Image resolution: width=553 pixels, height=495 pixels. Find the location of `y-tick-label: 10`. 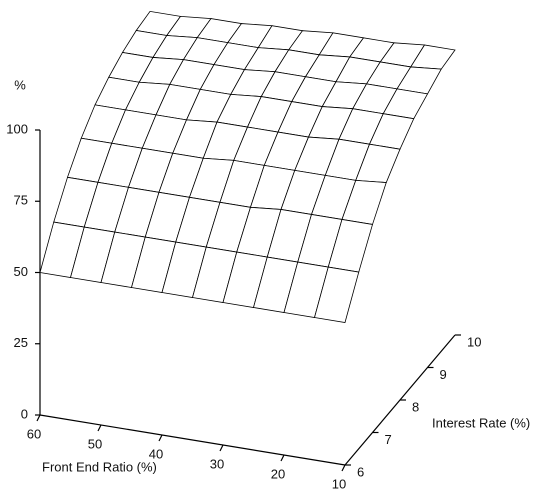

y-tick-label: 10 is located at coordinates (474, 341).